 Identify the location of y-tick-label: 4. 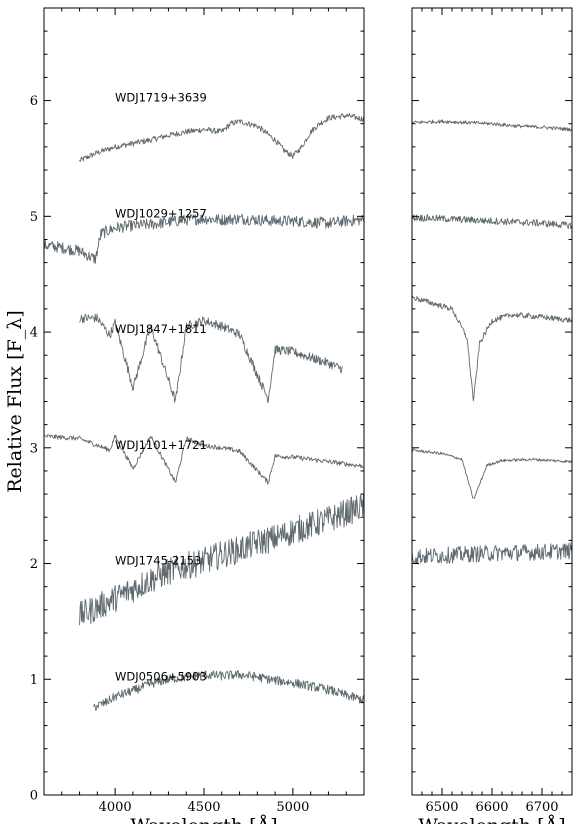
(34, 333).